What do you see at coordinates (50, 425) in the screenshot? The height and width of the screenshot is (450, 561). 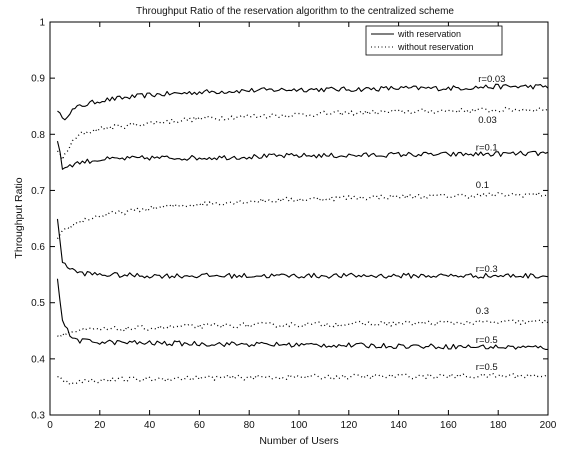 I see `x-tick-label: 0` at bounding box center [50, 425].